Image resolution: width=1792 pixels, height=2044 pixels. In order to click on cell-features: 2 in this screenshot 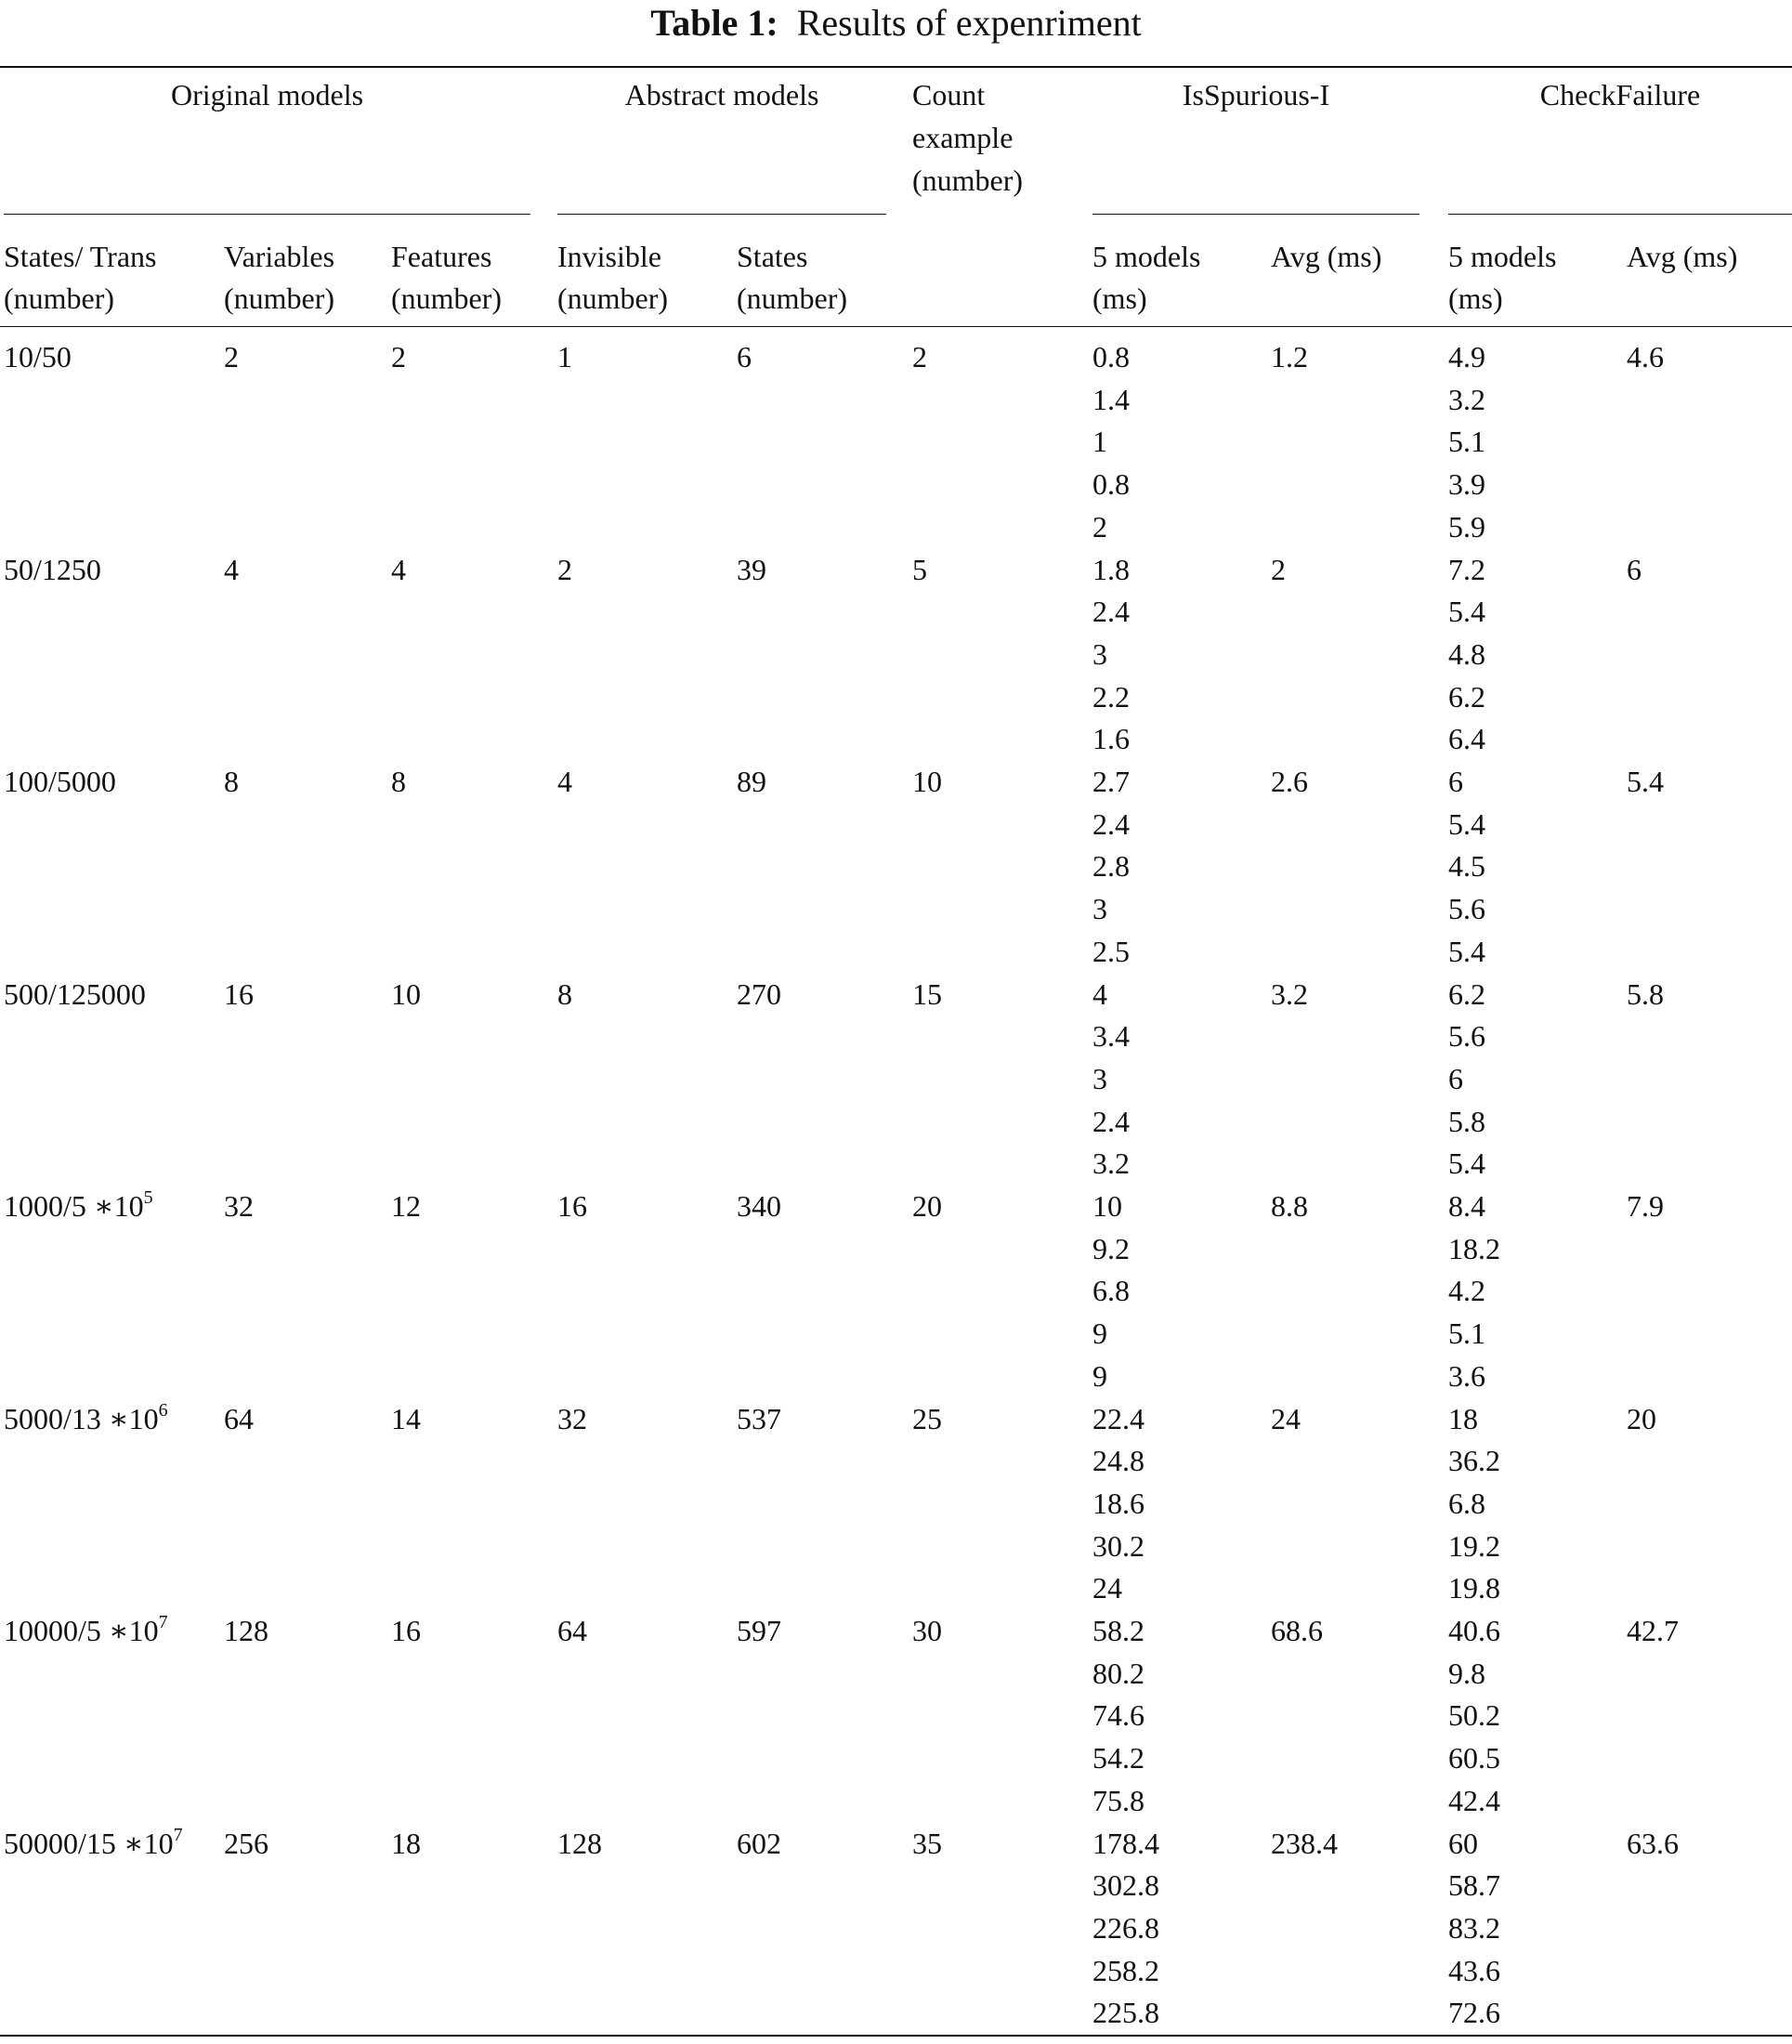, I will do `click(398, 357)`.